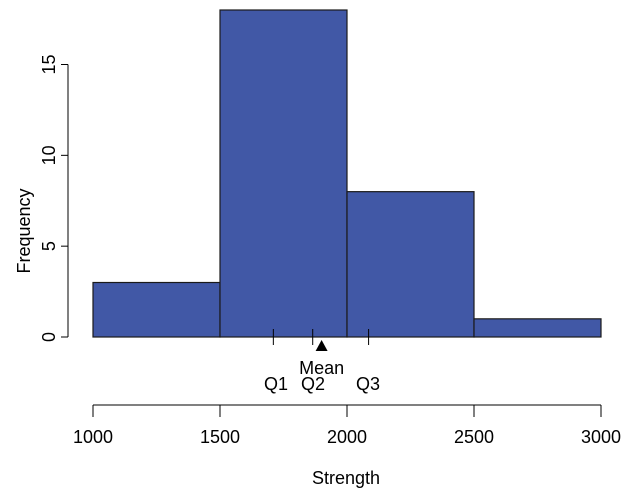 The image size is (631, 489). What do you see at coordinates (49, 64) in the screenshot?
I see `y-tick-label-15: 15` at bounding box center [49, 64].